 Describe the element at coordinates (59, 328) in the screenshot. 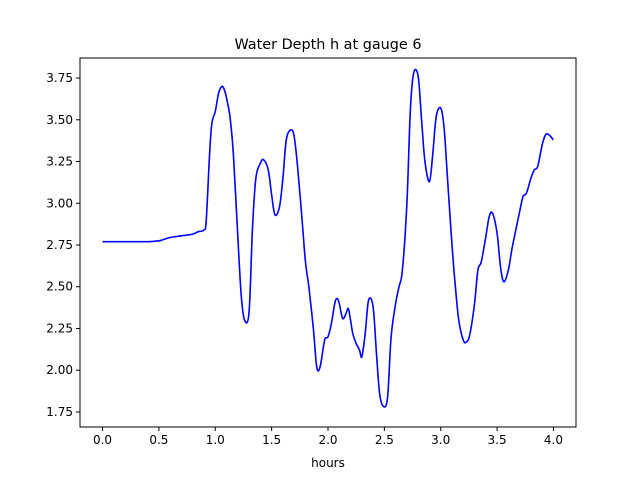

I see `y-tick-label: 2.25` at that location.